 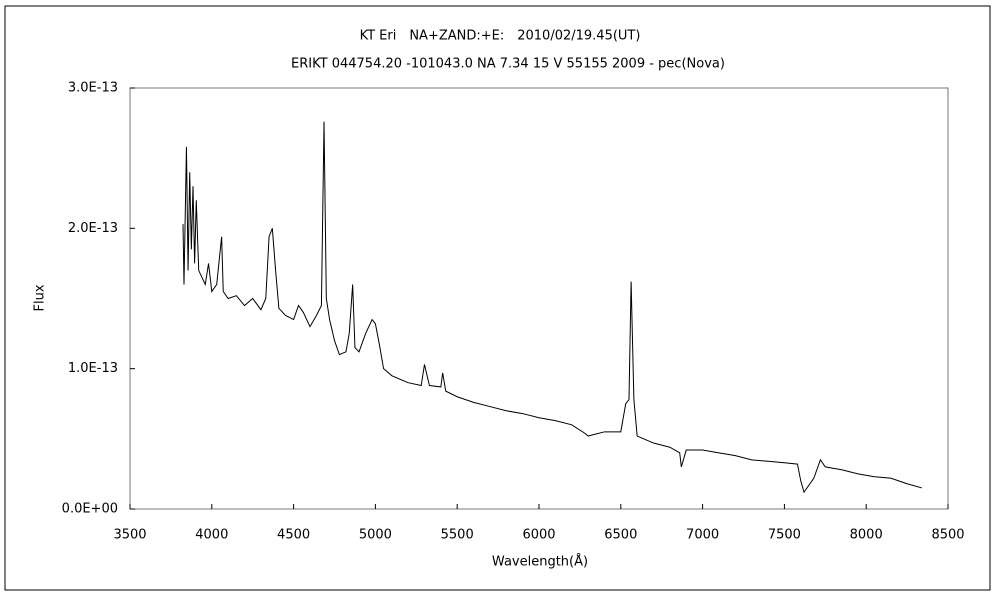 What do you see at coordinates (93, 368) in the screenshot?
I see `y-tick-label: 1.0E-13` at bounding box center [93, 368].